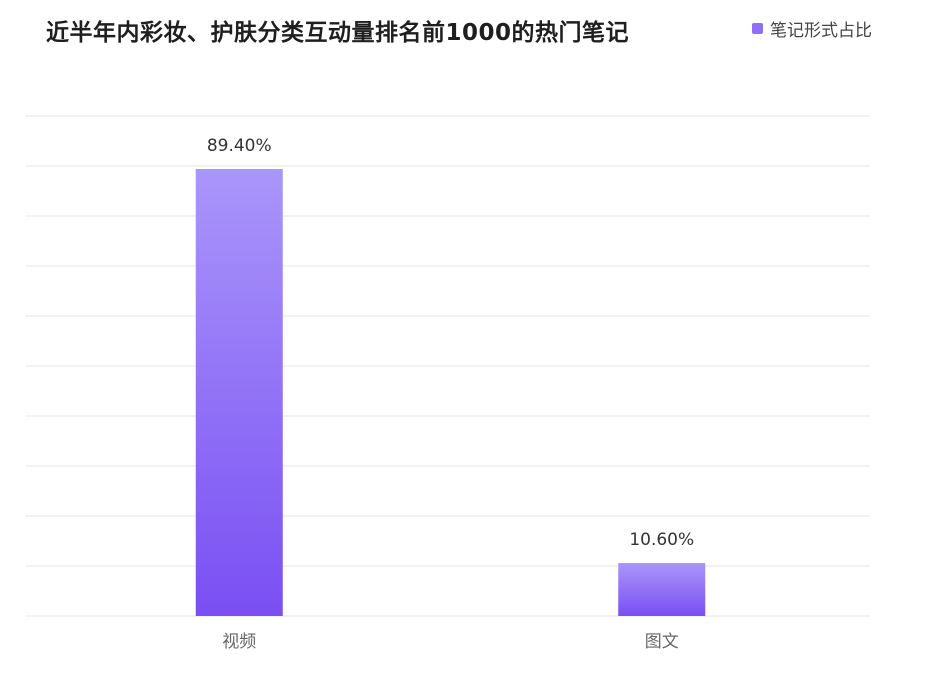 This screenshot has width=930, height=695. What do you see at coordinates (239, 146) in the screenshot?
I see `data-label: 89.40%` at bounding box center [239, 146].